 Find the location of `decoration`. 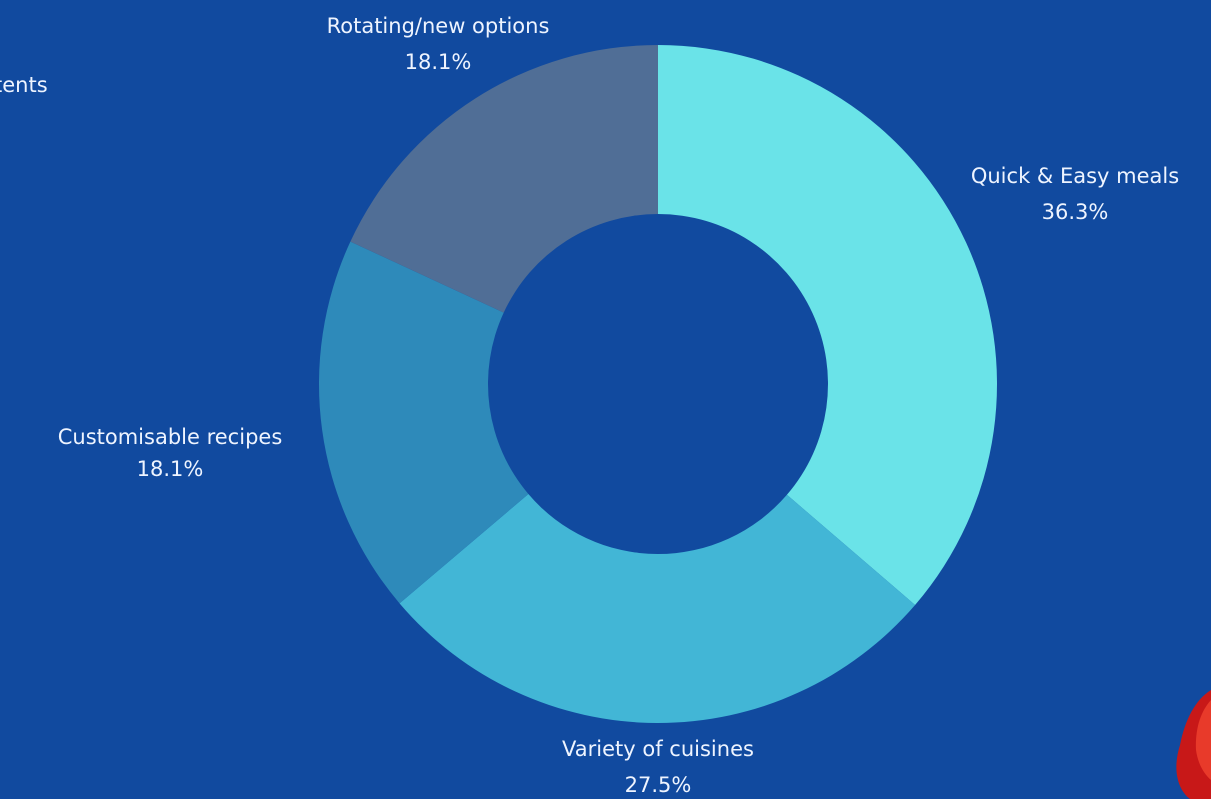

decoration is located at coordinates (1193, 744).